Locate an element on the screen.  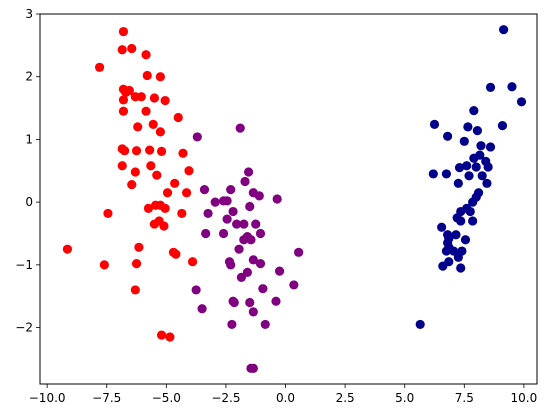
x-tick-label: 10.0 is located at coordinates (524, 398).